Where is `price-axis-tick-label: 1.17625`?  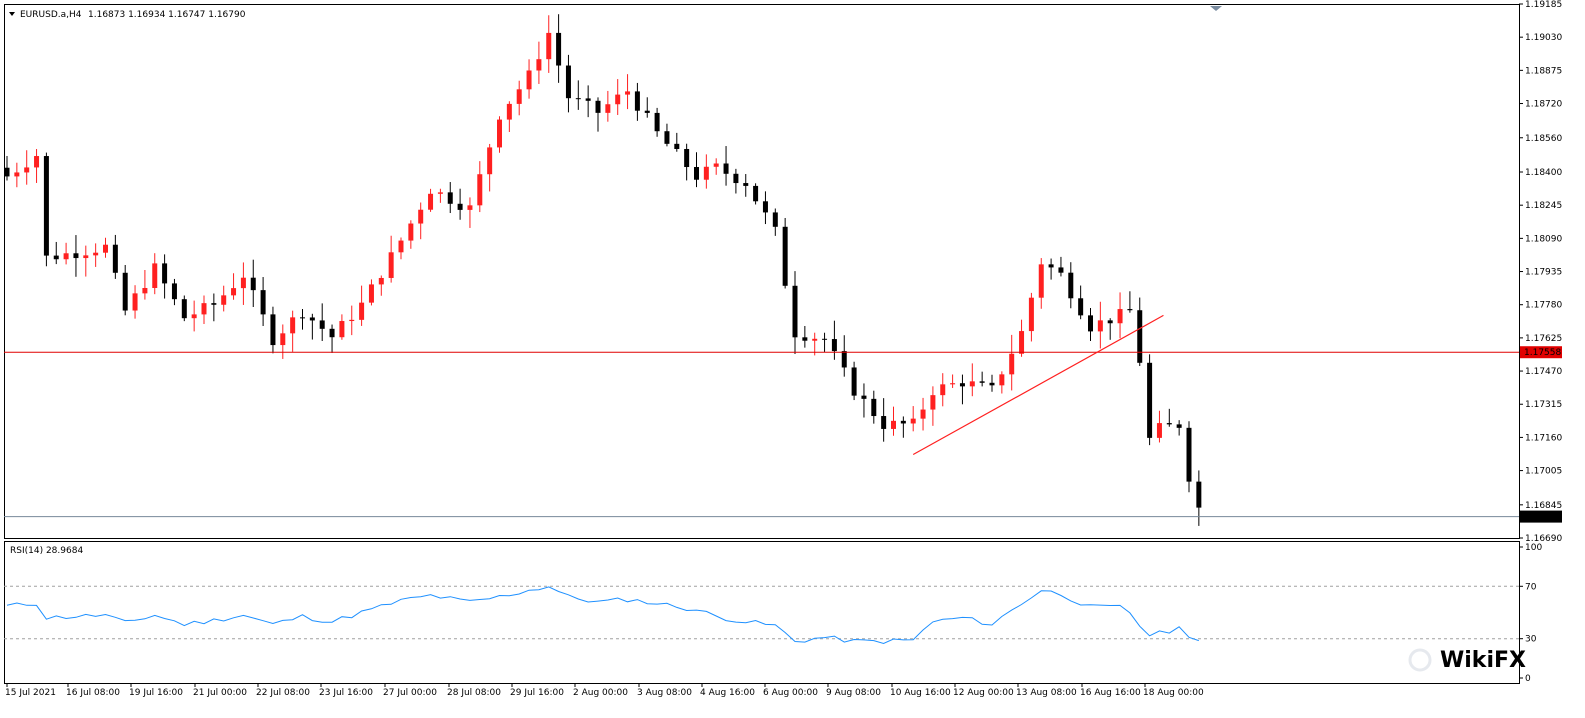
price-axis-tick-label: 1.17625 is located at coordinates (1543, 339).